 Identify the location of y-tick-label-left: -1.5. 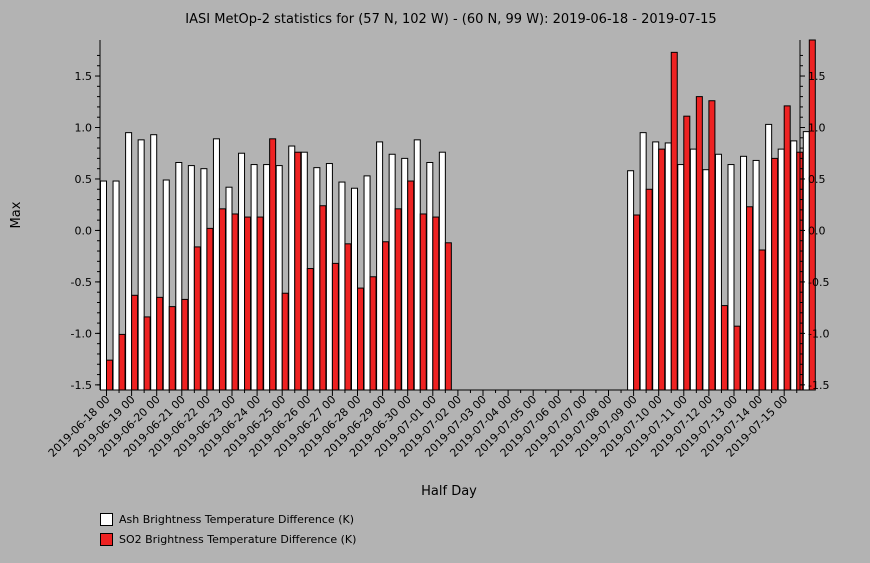
(81, 385).